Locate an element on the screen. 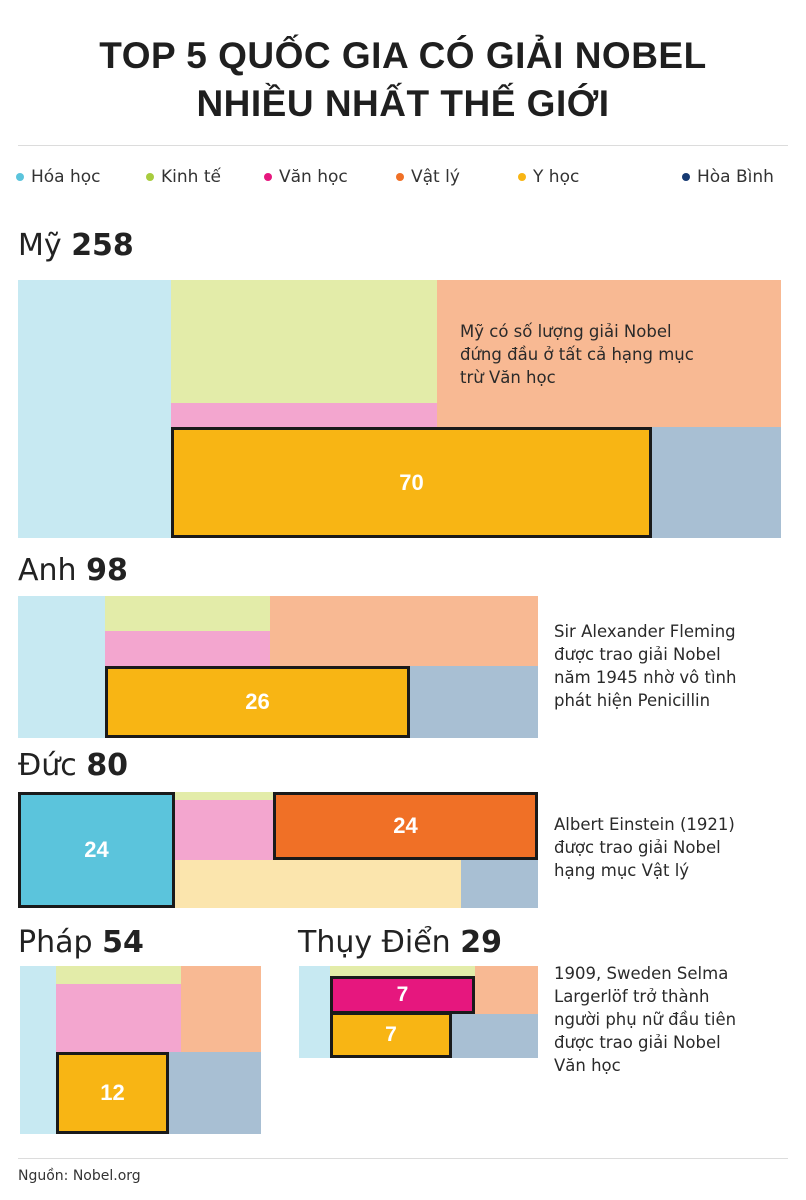 This screenshot has width=806, height=1200. country-label-thuy-dien: Thụy Điển 29 is located at coordinates (400, 943).